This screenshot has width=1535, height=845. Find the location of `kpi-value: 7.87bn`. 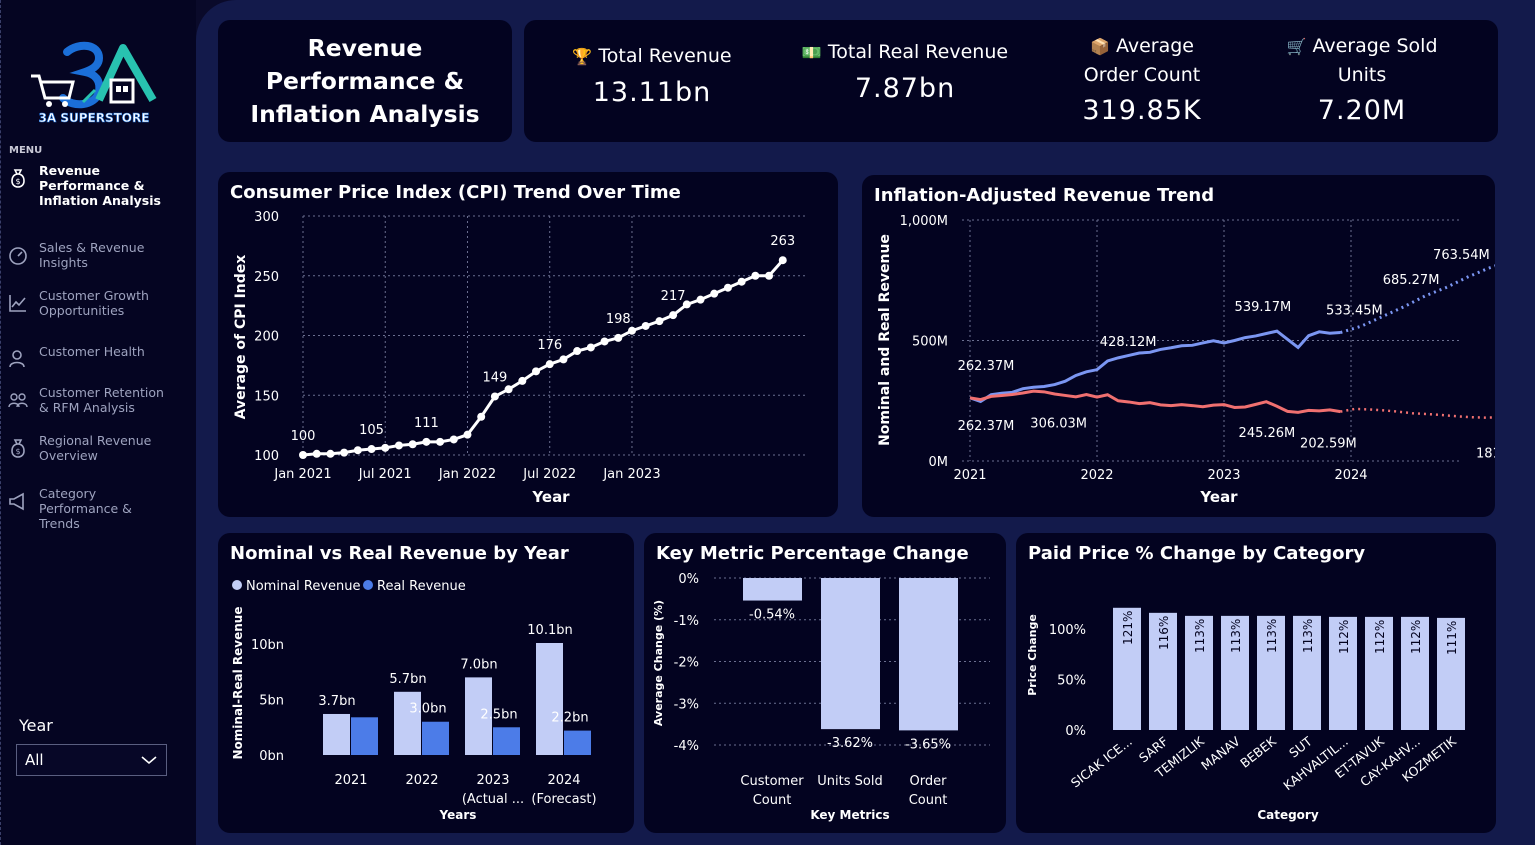

kpi-value: 7.87bn is located at coordinates (905, 88).